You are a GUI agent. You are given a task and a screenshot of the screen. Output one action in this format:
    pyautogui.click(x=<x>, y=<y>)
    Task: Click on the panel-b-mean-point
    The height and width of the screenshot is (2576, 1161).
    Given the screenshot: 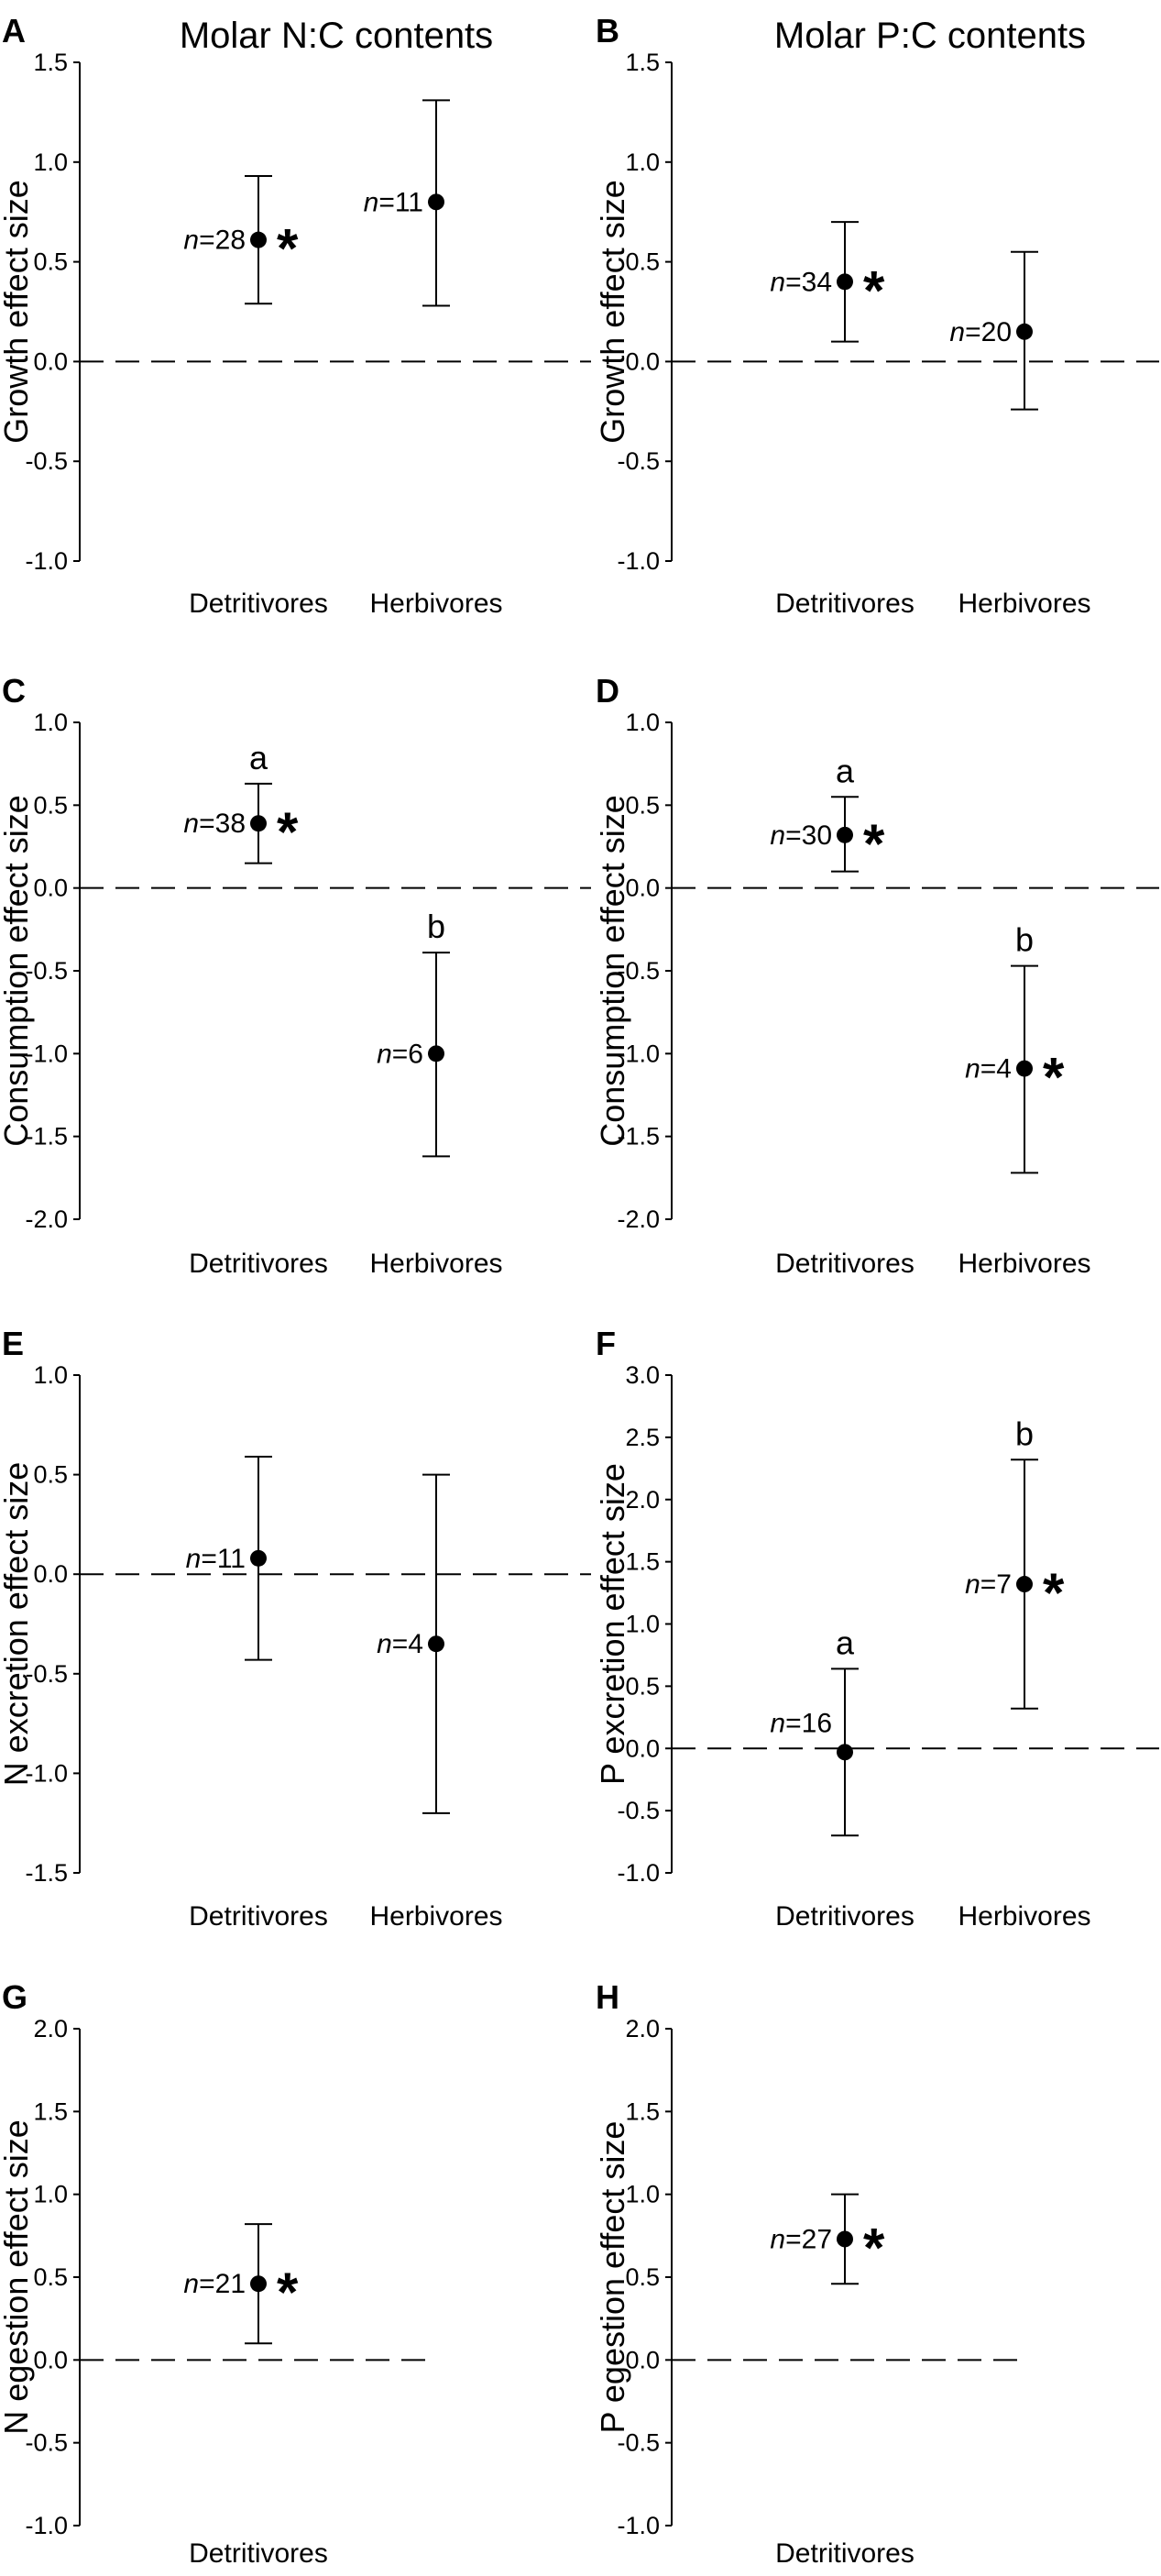 What is the action you would take?
    pyautogui.click(x=1024, y=331)
    